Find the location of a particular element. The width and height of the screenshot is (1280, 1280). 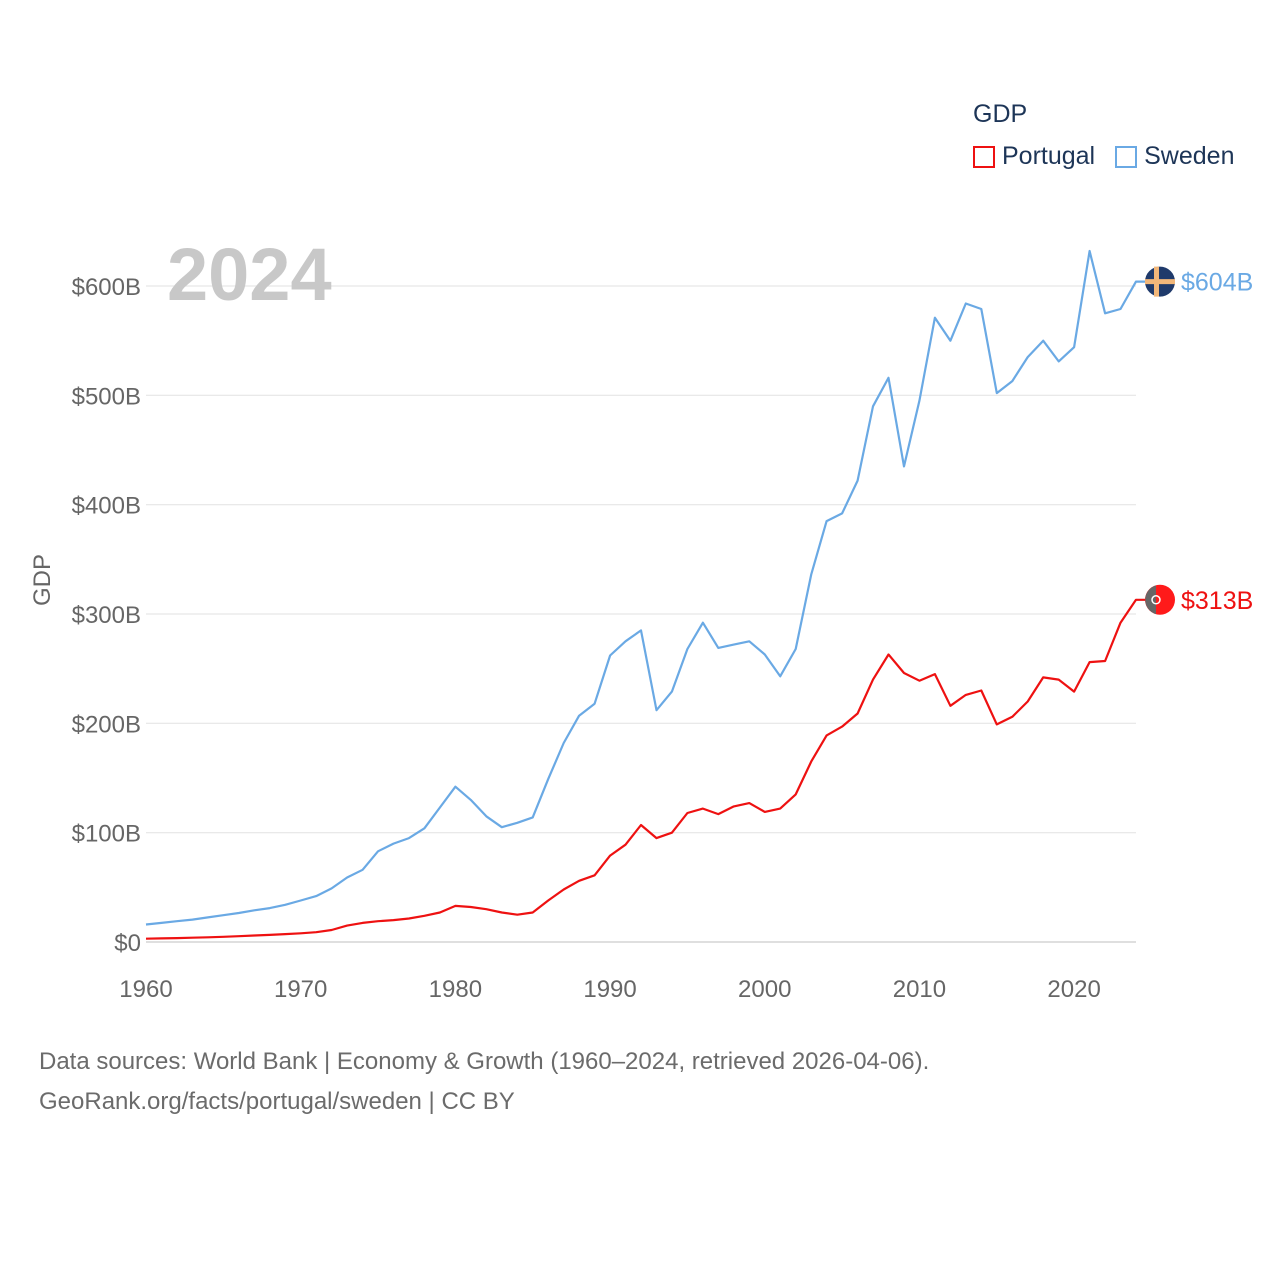

x-tick-label: 1960 is located at coordinates (145, 989).